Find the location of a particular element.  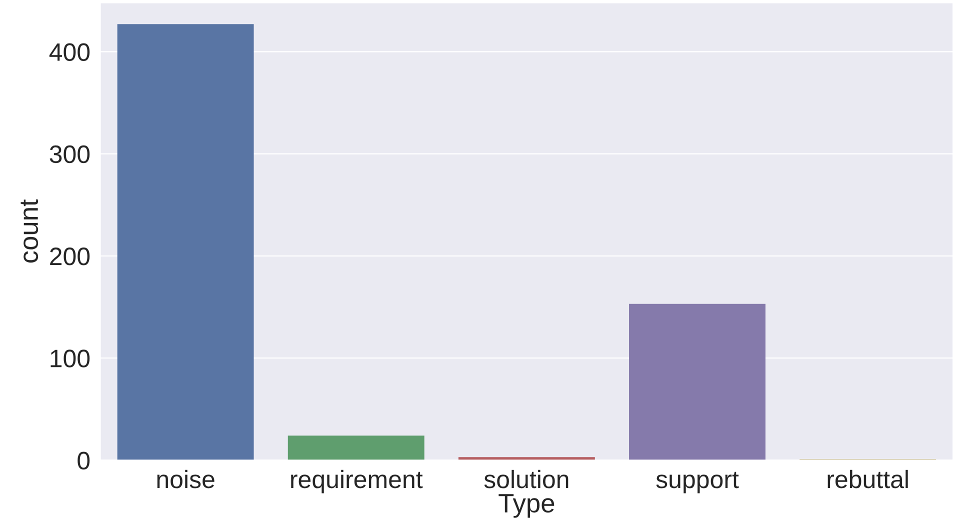

x-axis-title: Type is located at coordinates (526, 506).